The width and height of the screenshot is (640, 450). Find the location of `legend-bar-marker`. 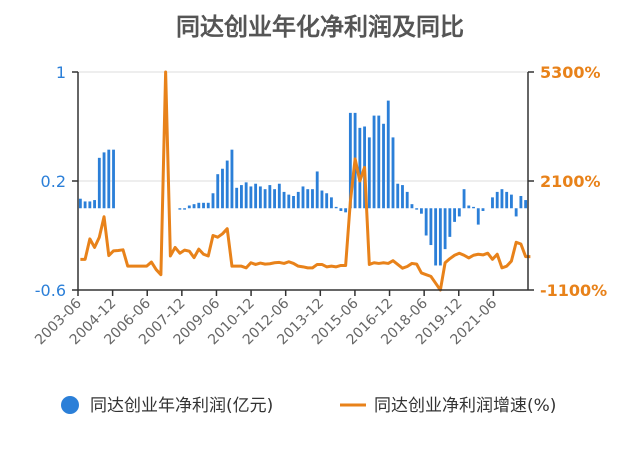

legend-bar-marker is located at coordinates (70, 405).